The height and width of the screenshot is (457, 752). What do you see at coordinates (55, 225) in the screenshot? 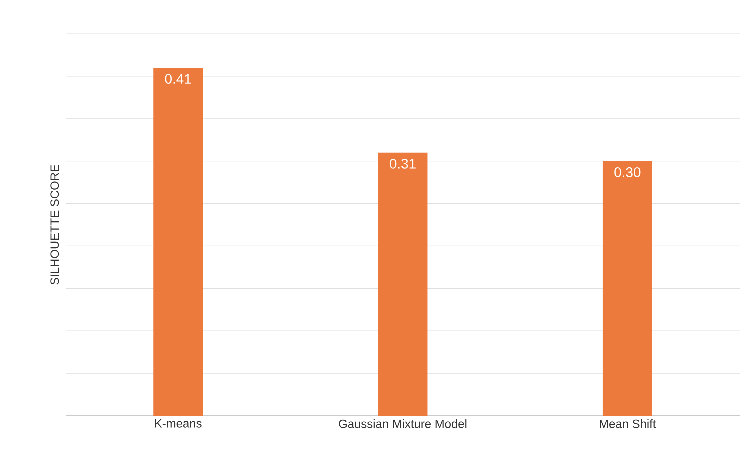
I see `y-axis-title: SILHOUETTE SCORE` at bounding box center [55, 225].